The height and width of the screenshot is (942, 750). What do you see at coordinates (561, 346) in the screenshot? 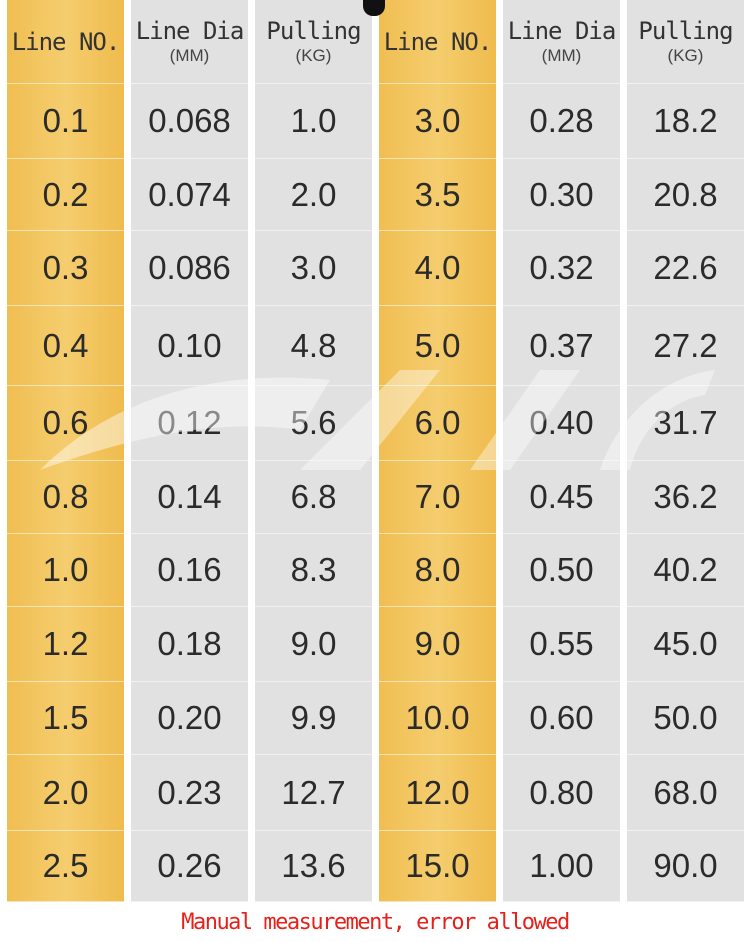
I see `table-cell: 0.37` at bounding box center [561, 346].